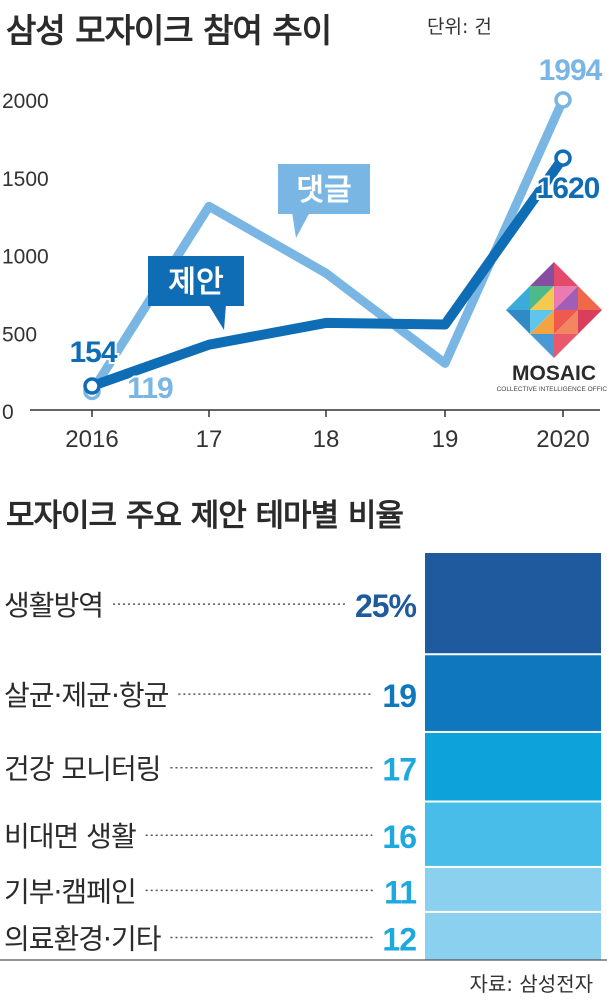  I want to click on y-tick-label: 2000, so click(25, 101).